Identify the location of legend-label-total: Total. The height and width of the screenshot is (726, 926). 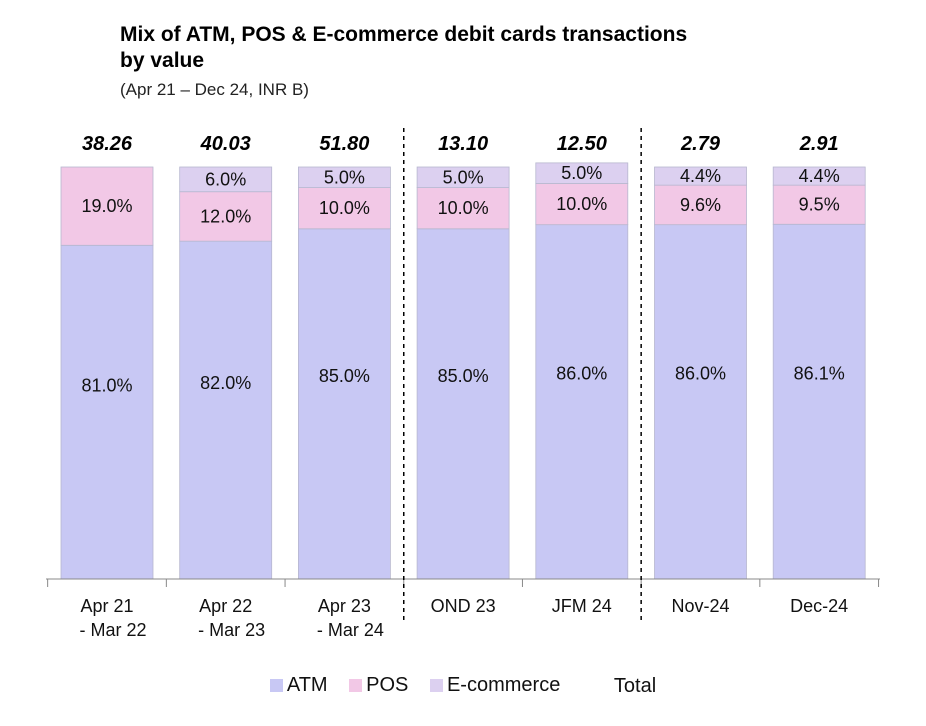
(635, 686).